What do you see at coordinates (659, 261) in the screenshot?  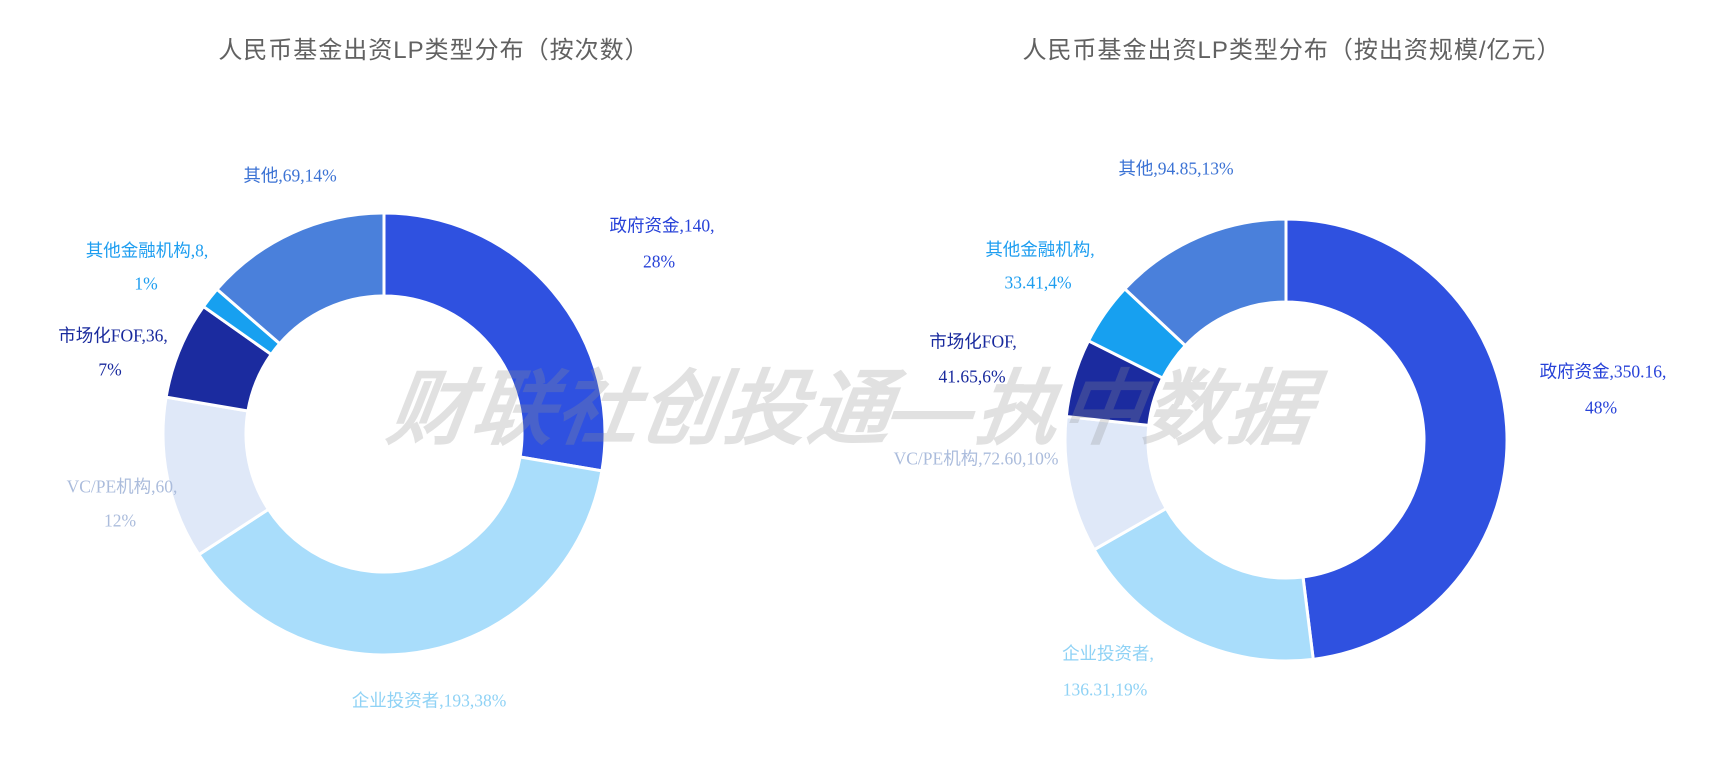 I see `slice-label-government-capital: 28%` at bounding box center [659, 261].